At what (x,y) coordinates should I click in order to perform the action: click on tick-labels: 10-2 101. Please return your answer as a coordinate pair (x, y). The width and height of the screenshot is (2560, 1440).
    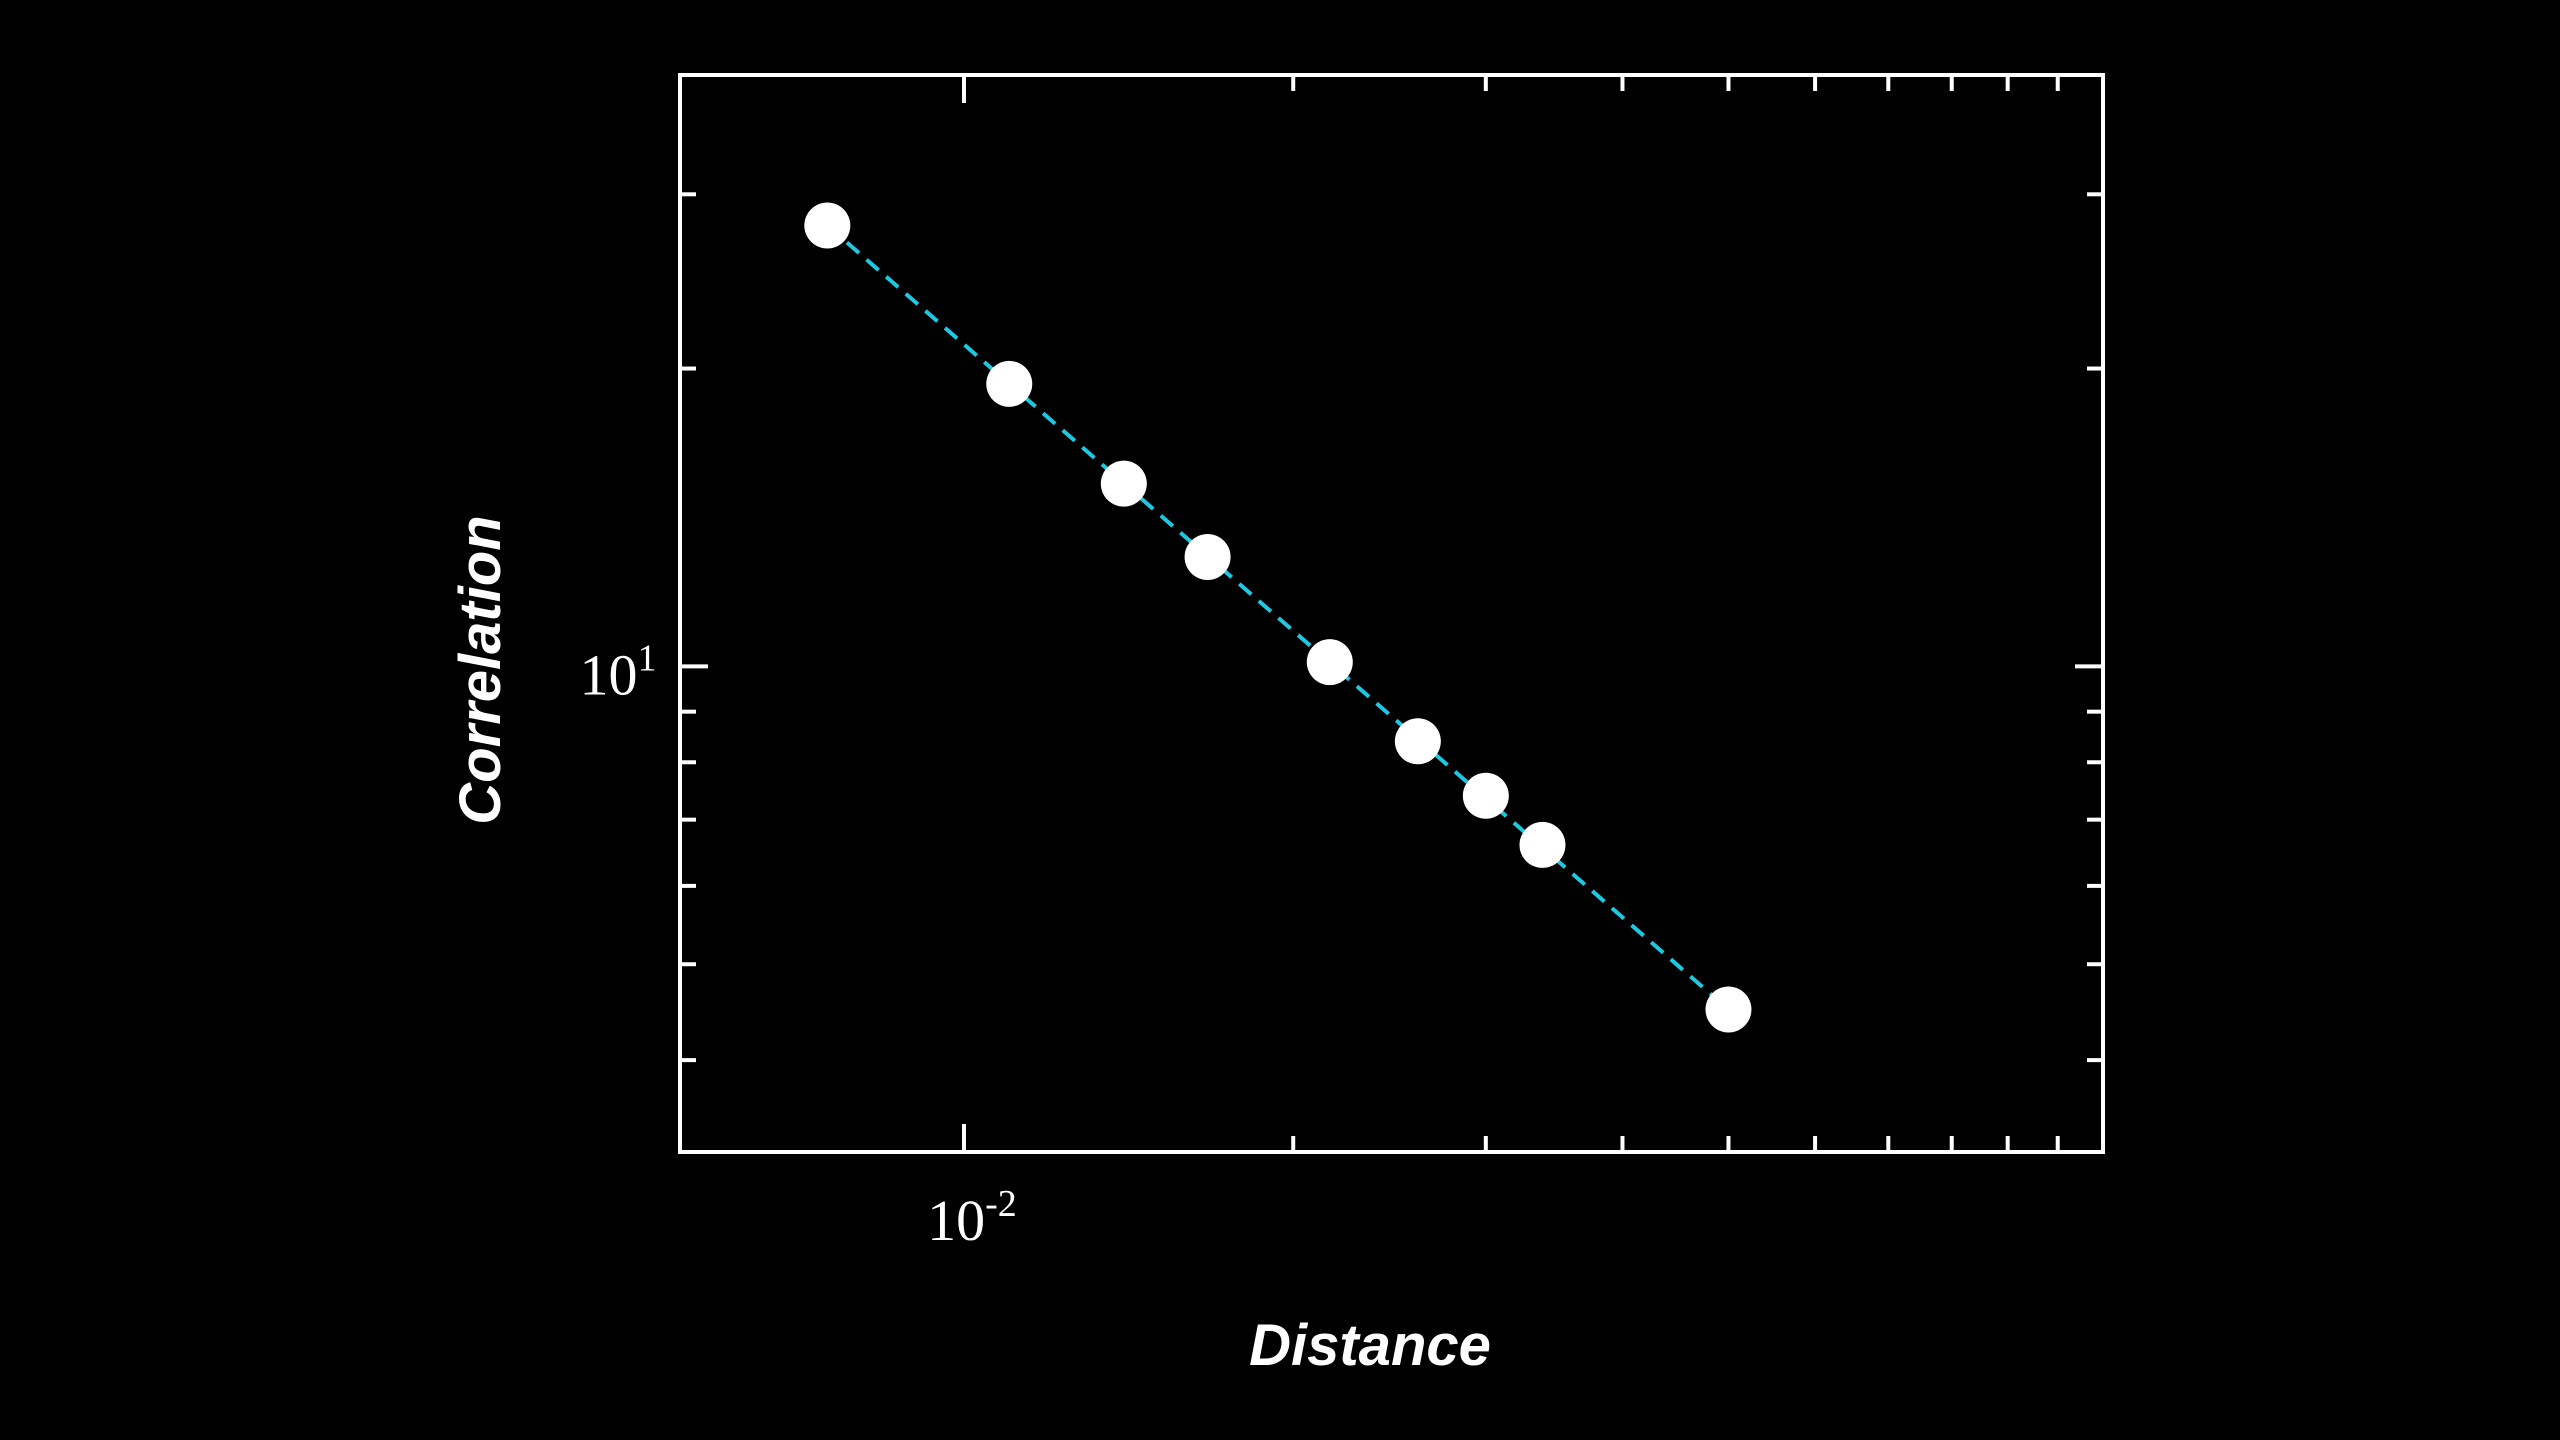
    Looking at the image, I should click on (798, 945).